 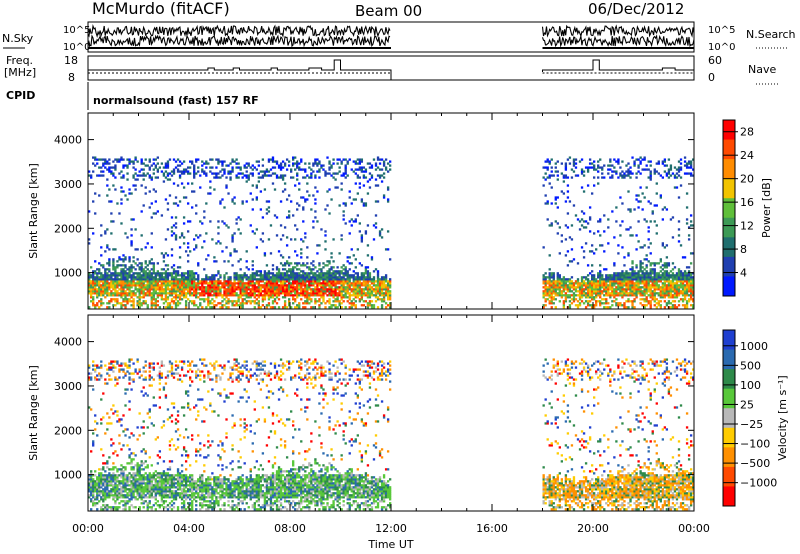 I want to click on colorbar-tick-label: 20, so click(x=747, y=179).